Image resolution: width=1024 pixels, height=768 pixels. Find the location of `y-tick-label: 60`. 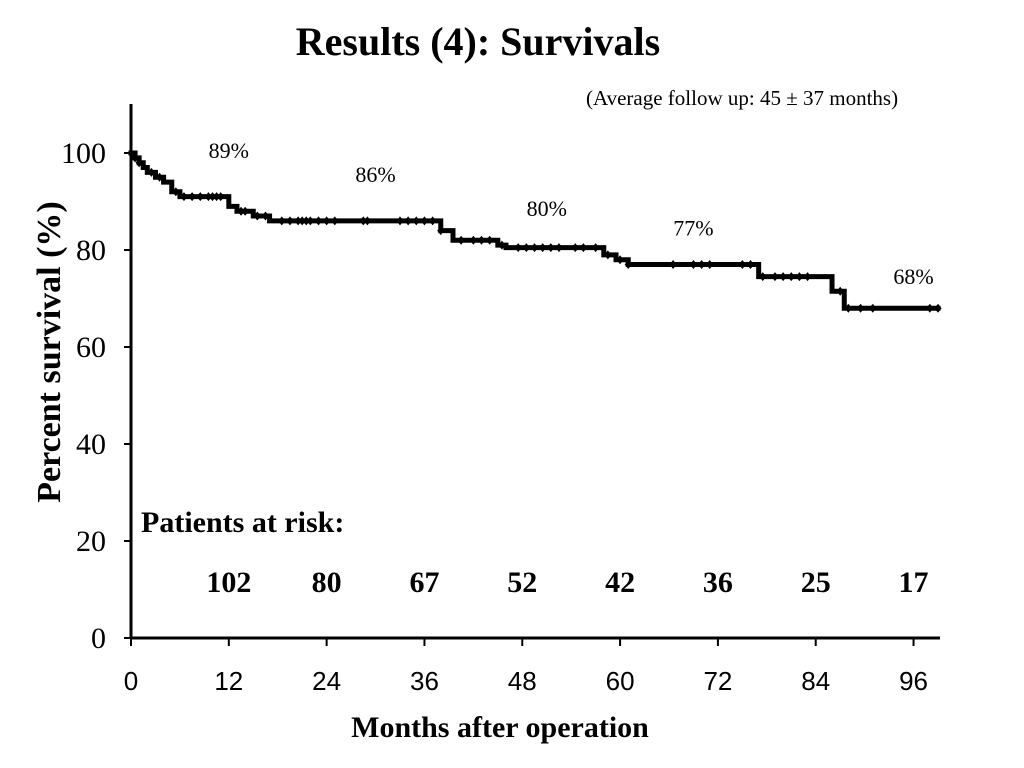

y-tick-label: 60 is located at coordinates (91, 347).